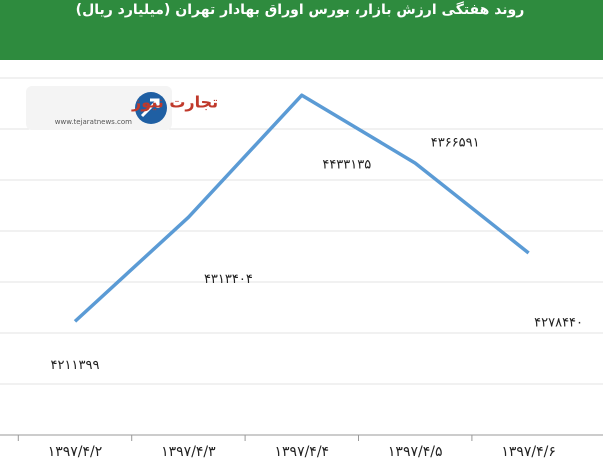 The width and height of the screenshot is (603, 458). Describe the element at coordinates (346, 165) in the screenshot. I see `data-label: ۴۴۳۳۱۳۵` at that location.